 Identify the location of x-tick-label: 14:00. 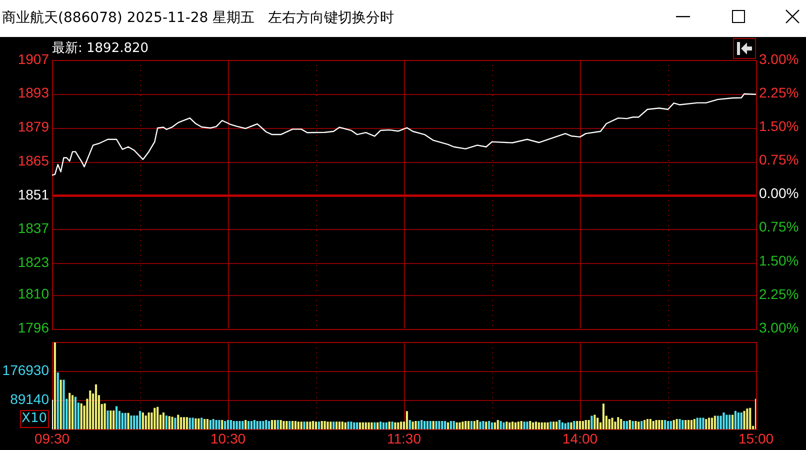
(580, 438).